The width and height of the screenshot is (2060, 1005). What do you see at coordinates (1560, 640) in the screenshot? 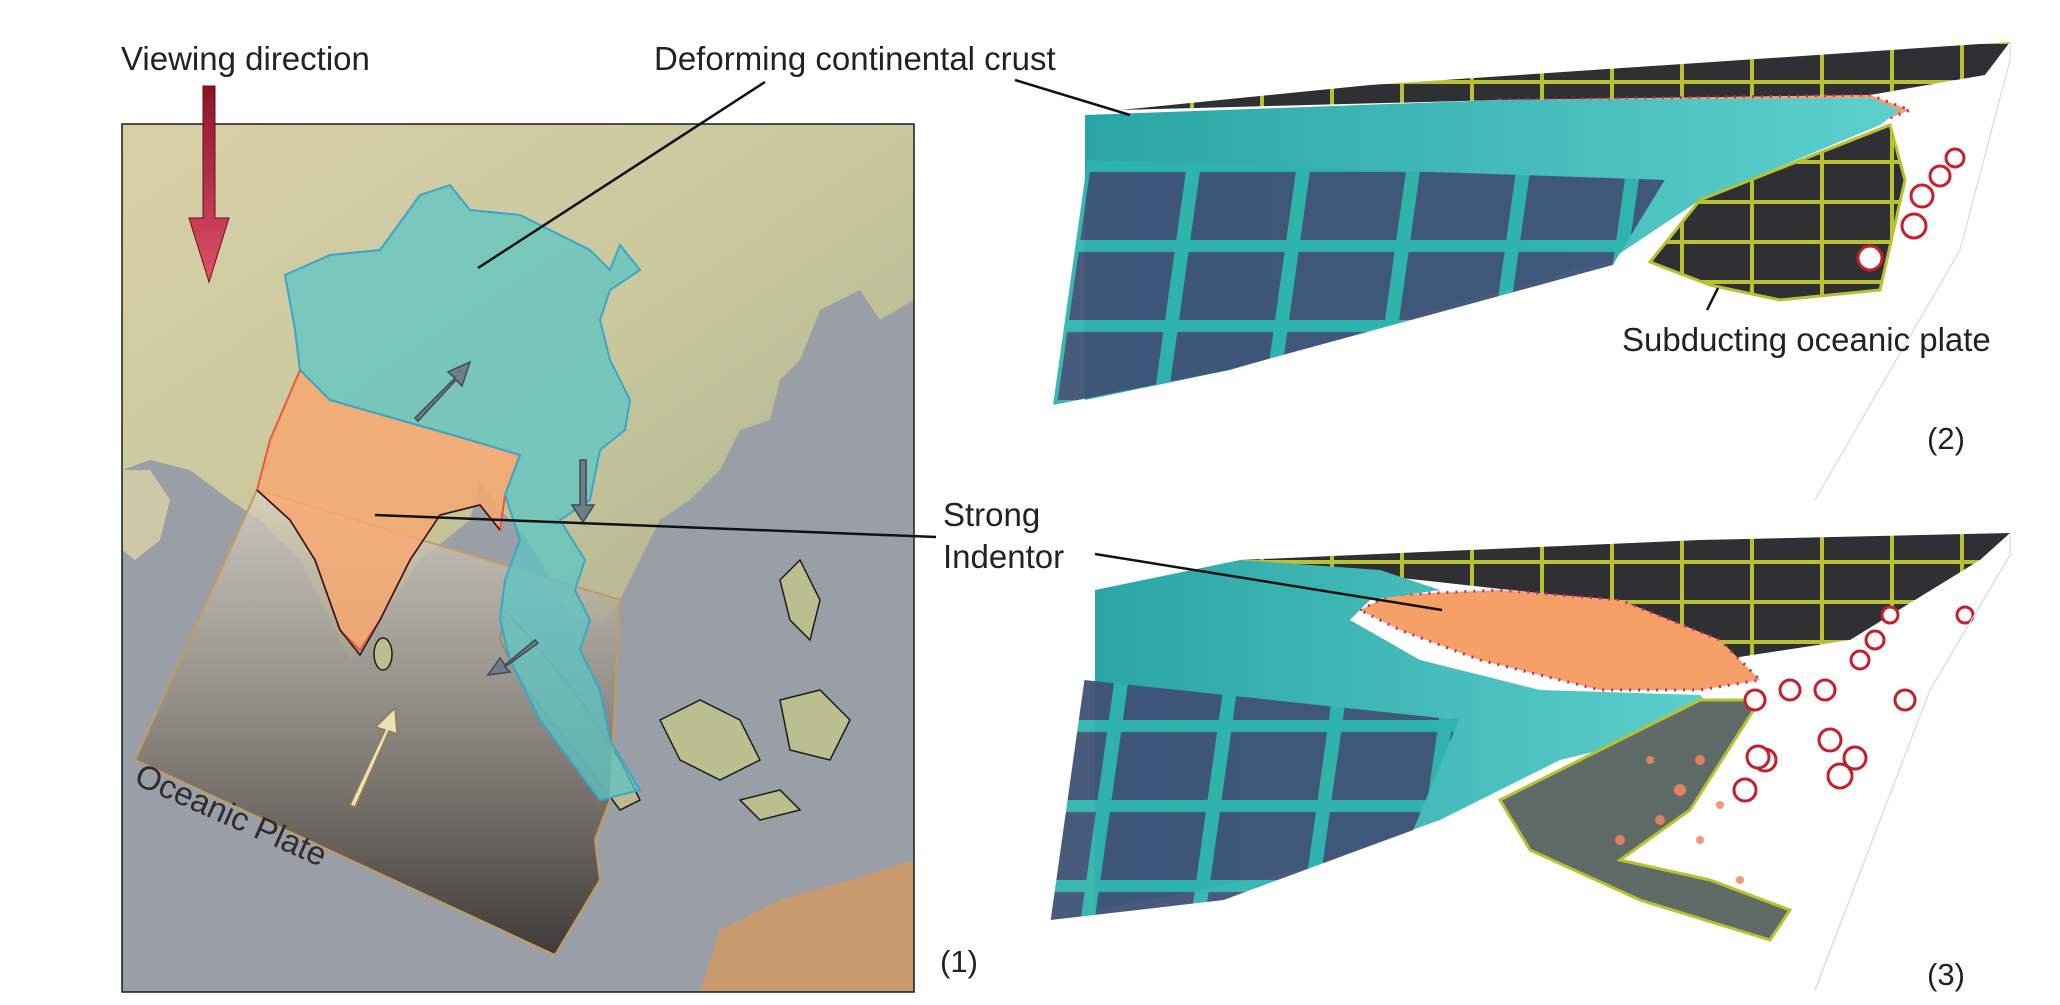
I see `panel3-indentor-region` at bounding box center [1560, 640].